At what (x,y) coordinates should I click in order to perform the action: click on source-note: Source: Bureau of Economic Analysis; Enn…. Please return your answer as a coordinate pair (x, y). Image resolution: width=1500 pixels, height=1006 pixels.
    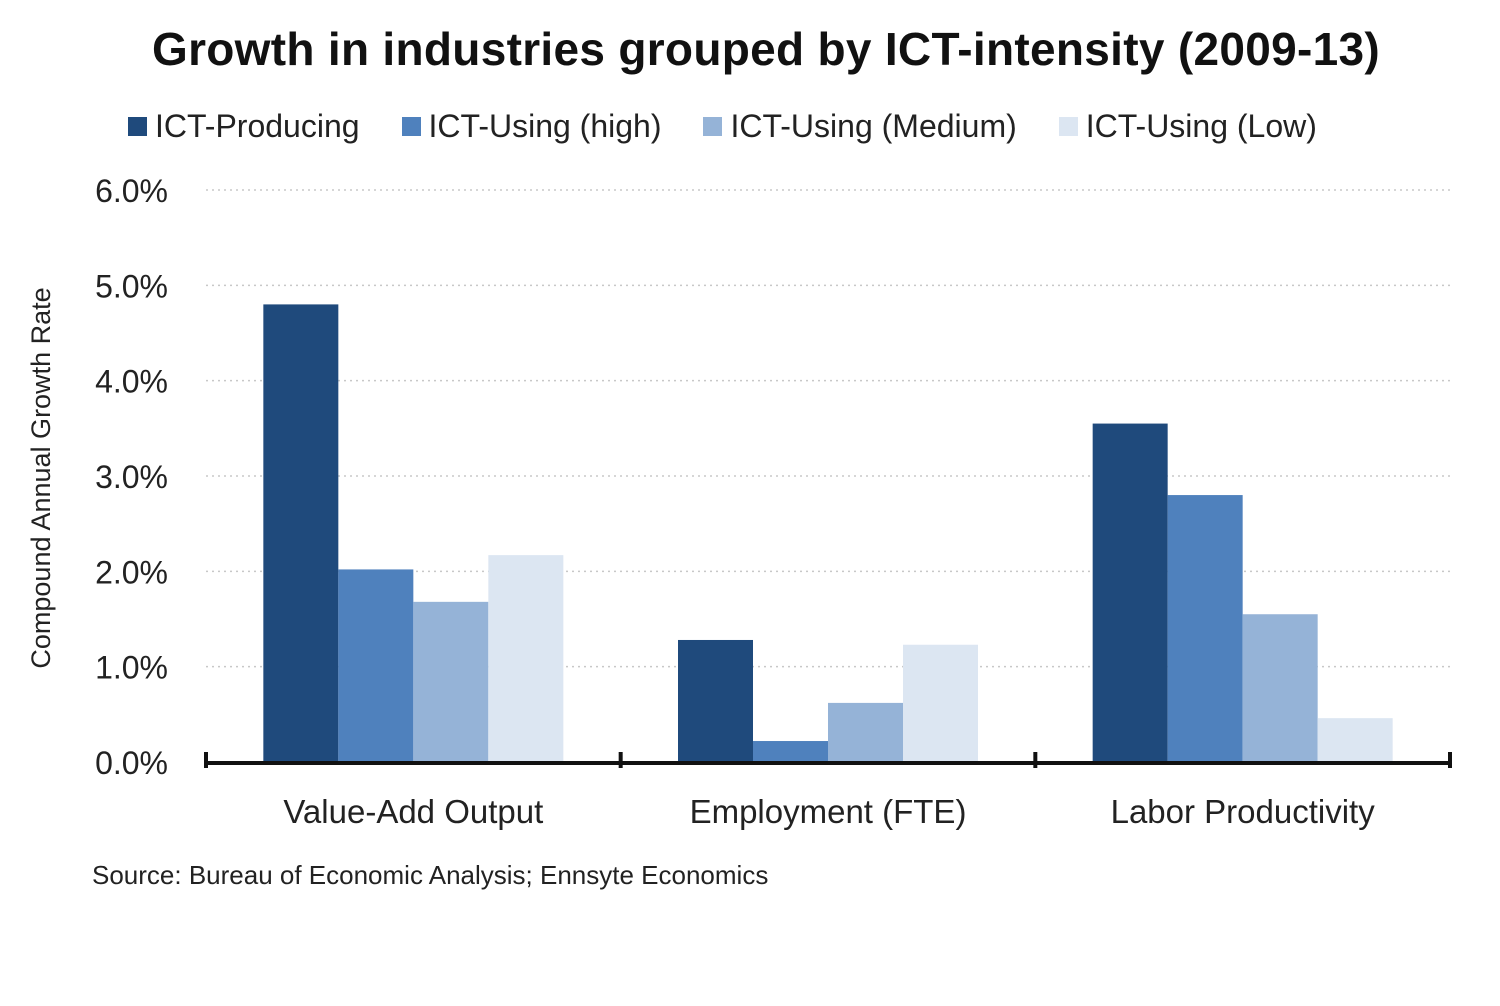
    Looking at the image, I should click on (430, 875).